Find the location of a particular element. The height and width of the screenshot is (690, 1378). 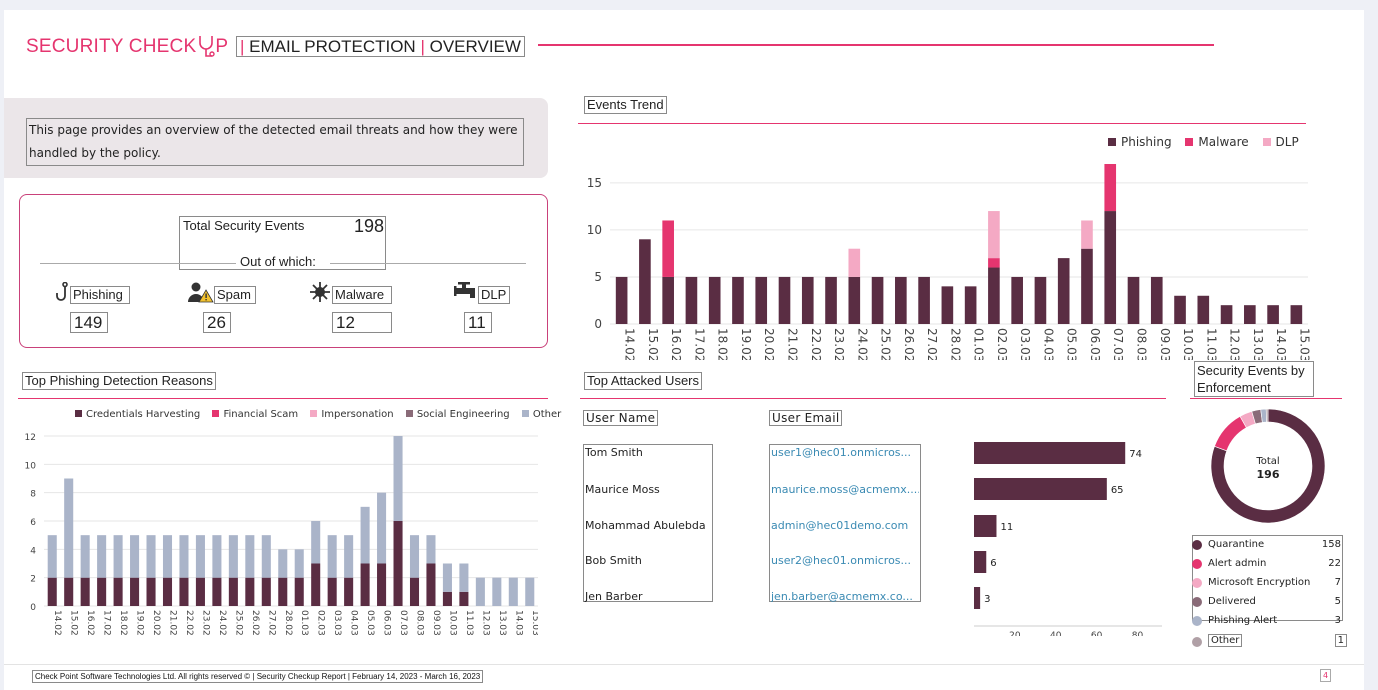

enforcement-legend-value: 5 is located at coordinates (1337, 601).